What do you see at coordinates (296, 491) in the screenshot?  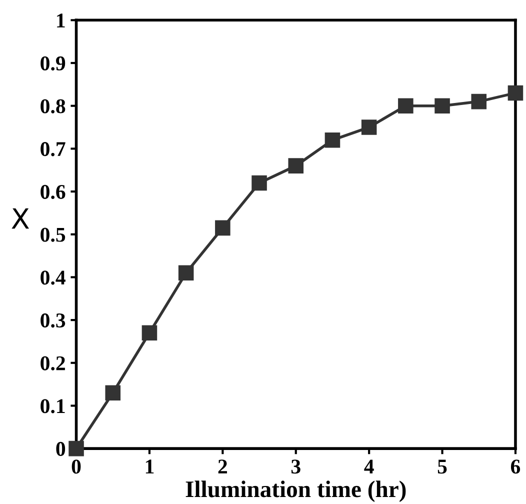 I see `x-axis-title: Illumination time (hr)` at bounding box center [296, 491].